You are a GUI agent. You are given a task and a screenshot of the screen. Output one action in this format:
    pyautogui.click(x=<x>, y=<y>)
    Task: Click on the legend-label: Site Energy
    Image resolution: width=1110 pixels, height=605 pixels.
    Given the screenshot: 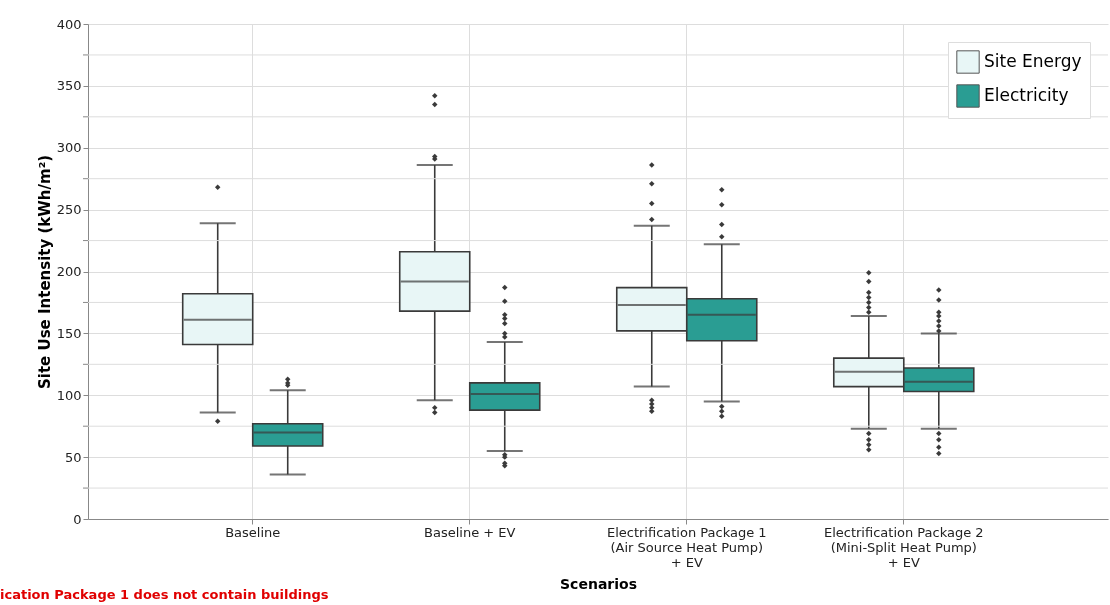 What is the action you would take?
    pyautogui.click(x=1033, y=61)
    